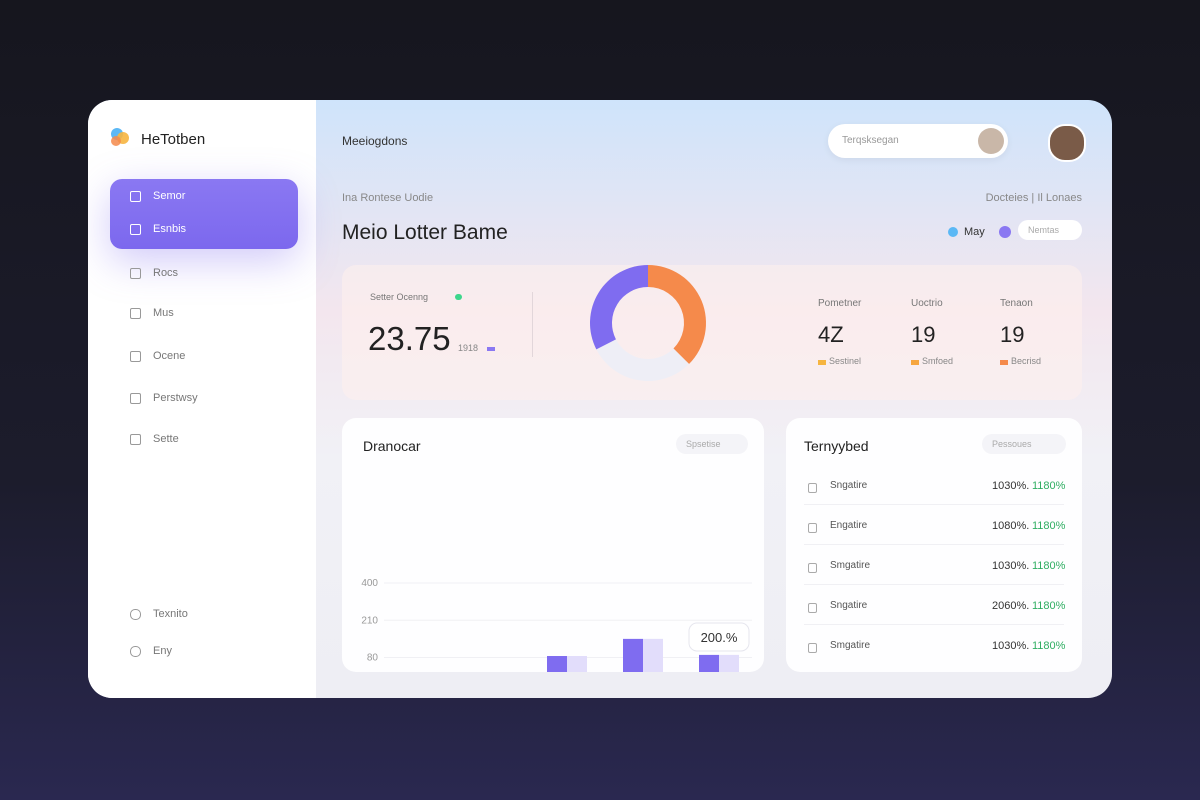  I want to click on active-nav, so click(204, 214).